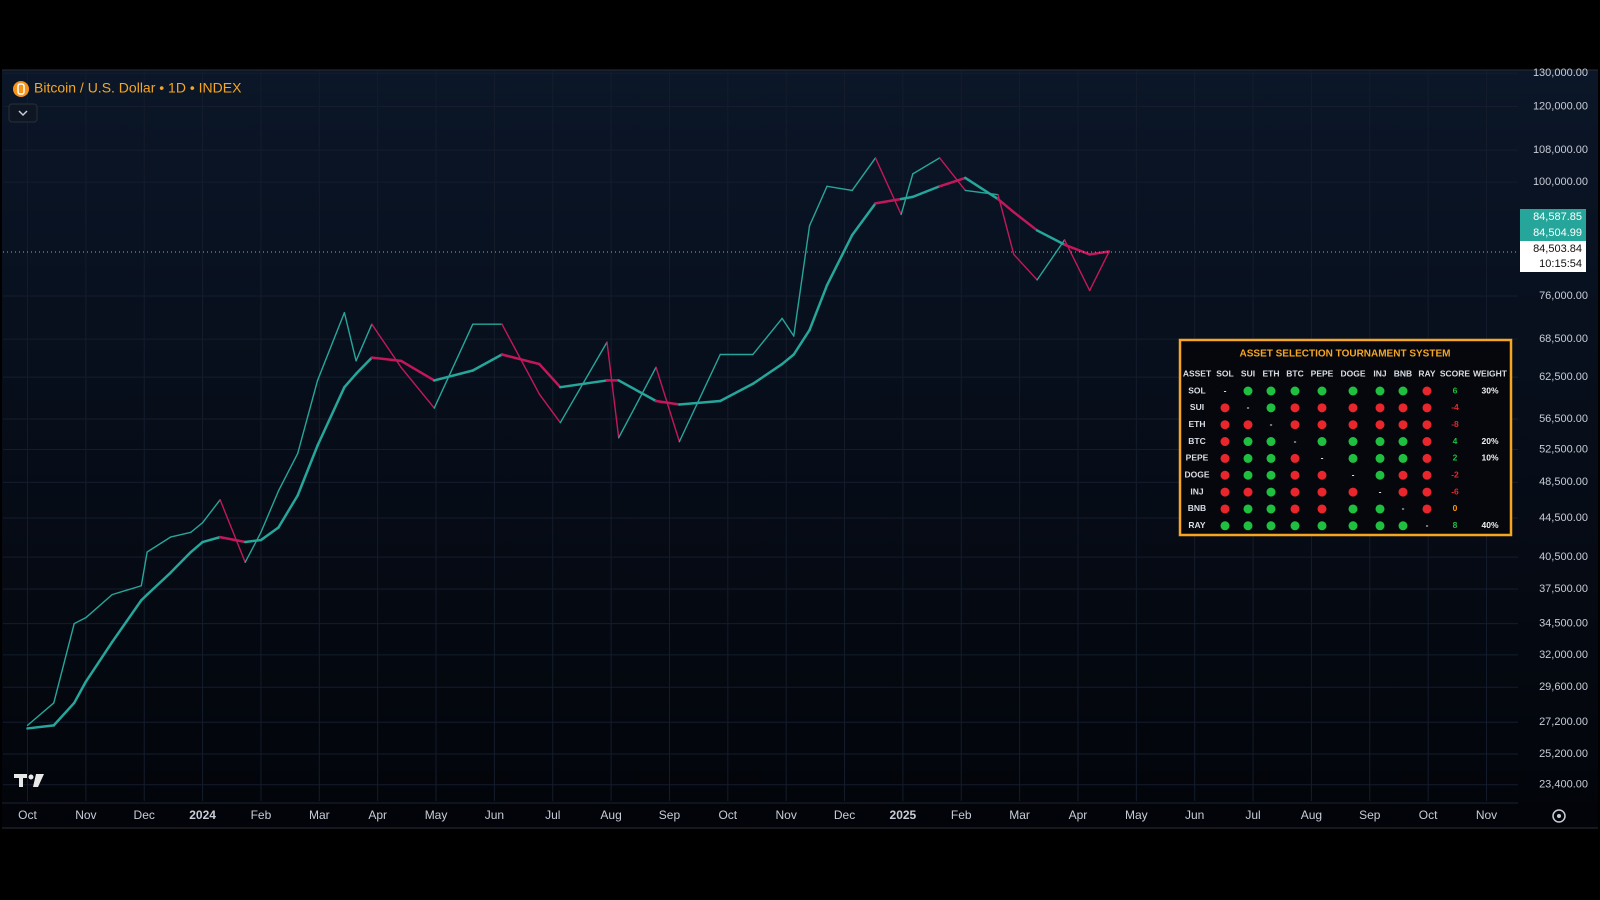 The height and width of the screenshot is (900, 1600). Describe the element at coordinates (1560, 73) in the screenshot. I see `y-tick-label: 130,000.00` at that location.